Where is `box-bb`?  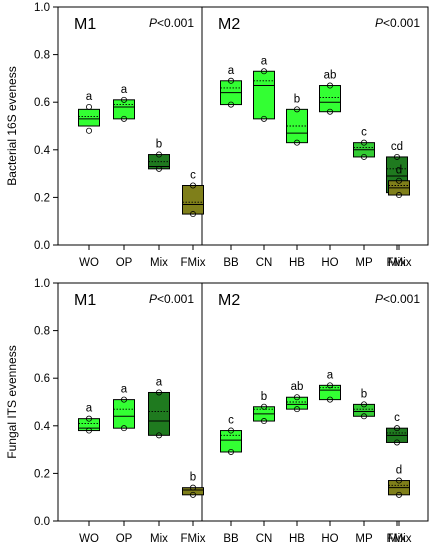 box-bb is located at coordinates (231, 441).